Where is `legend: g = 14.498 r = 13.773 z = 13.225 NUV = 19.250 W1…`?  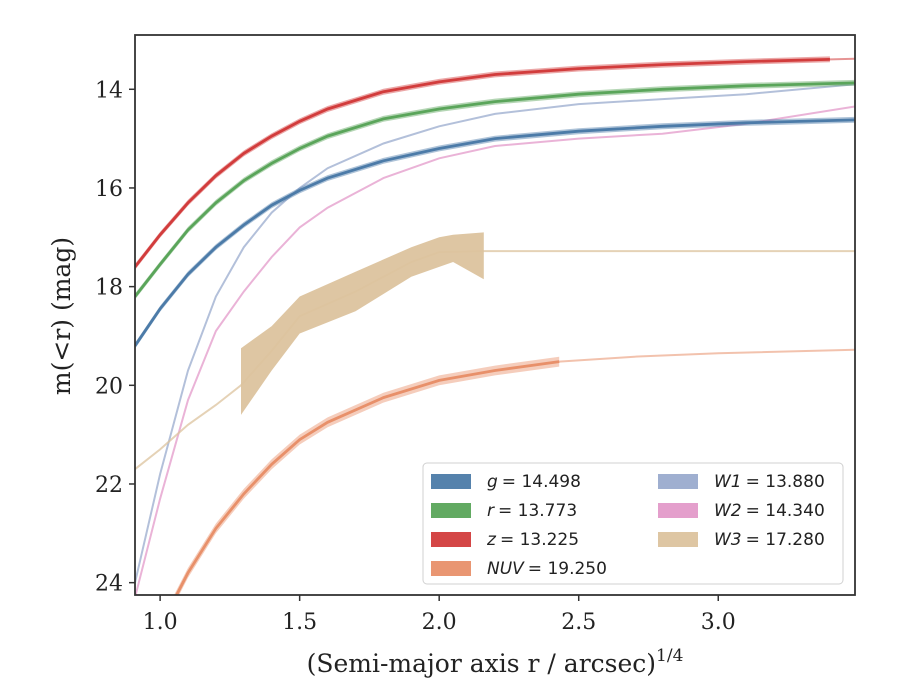
legend: g = 14.498 r = 13.773 z = 13.225 NUV = 19.250 W1… is located at coordinates (633, 523).